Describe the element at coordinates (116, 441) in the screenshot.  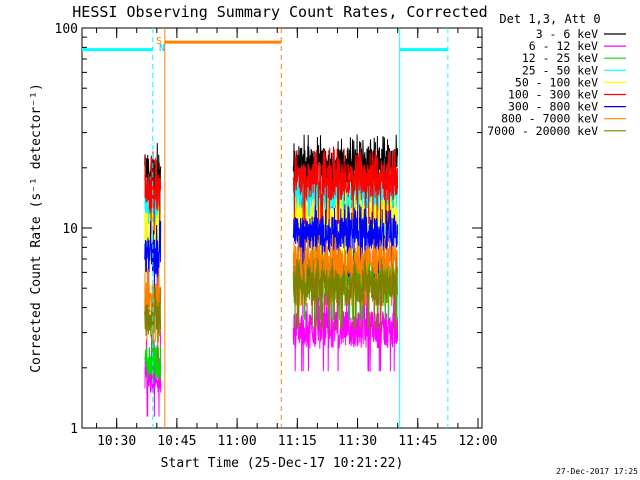
I see `x-tick-label: 10:30` at that location.